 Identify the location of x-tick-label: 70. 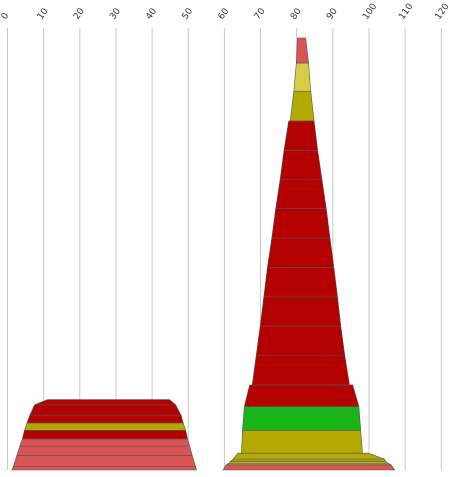
(260, 13).